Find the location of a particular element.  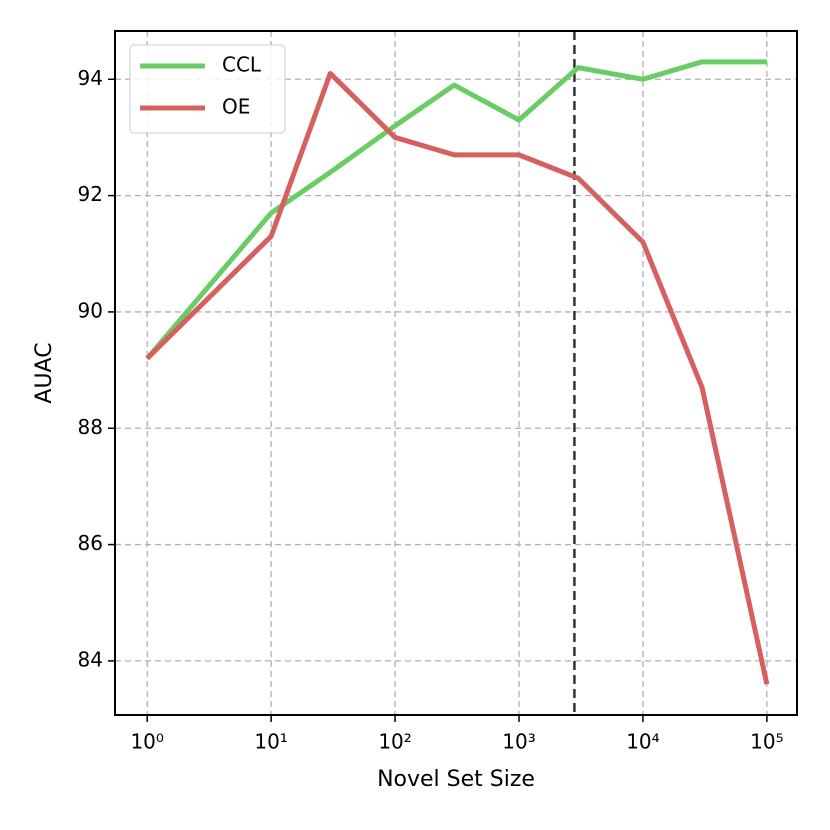

y-tick-label: 84 is located at coordinates (90, 659).